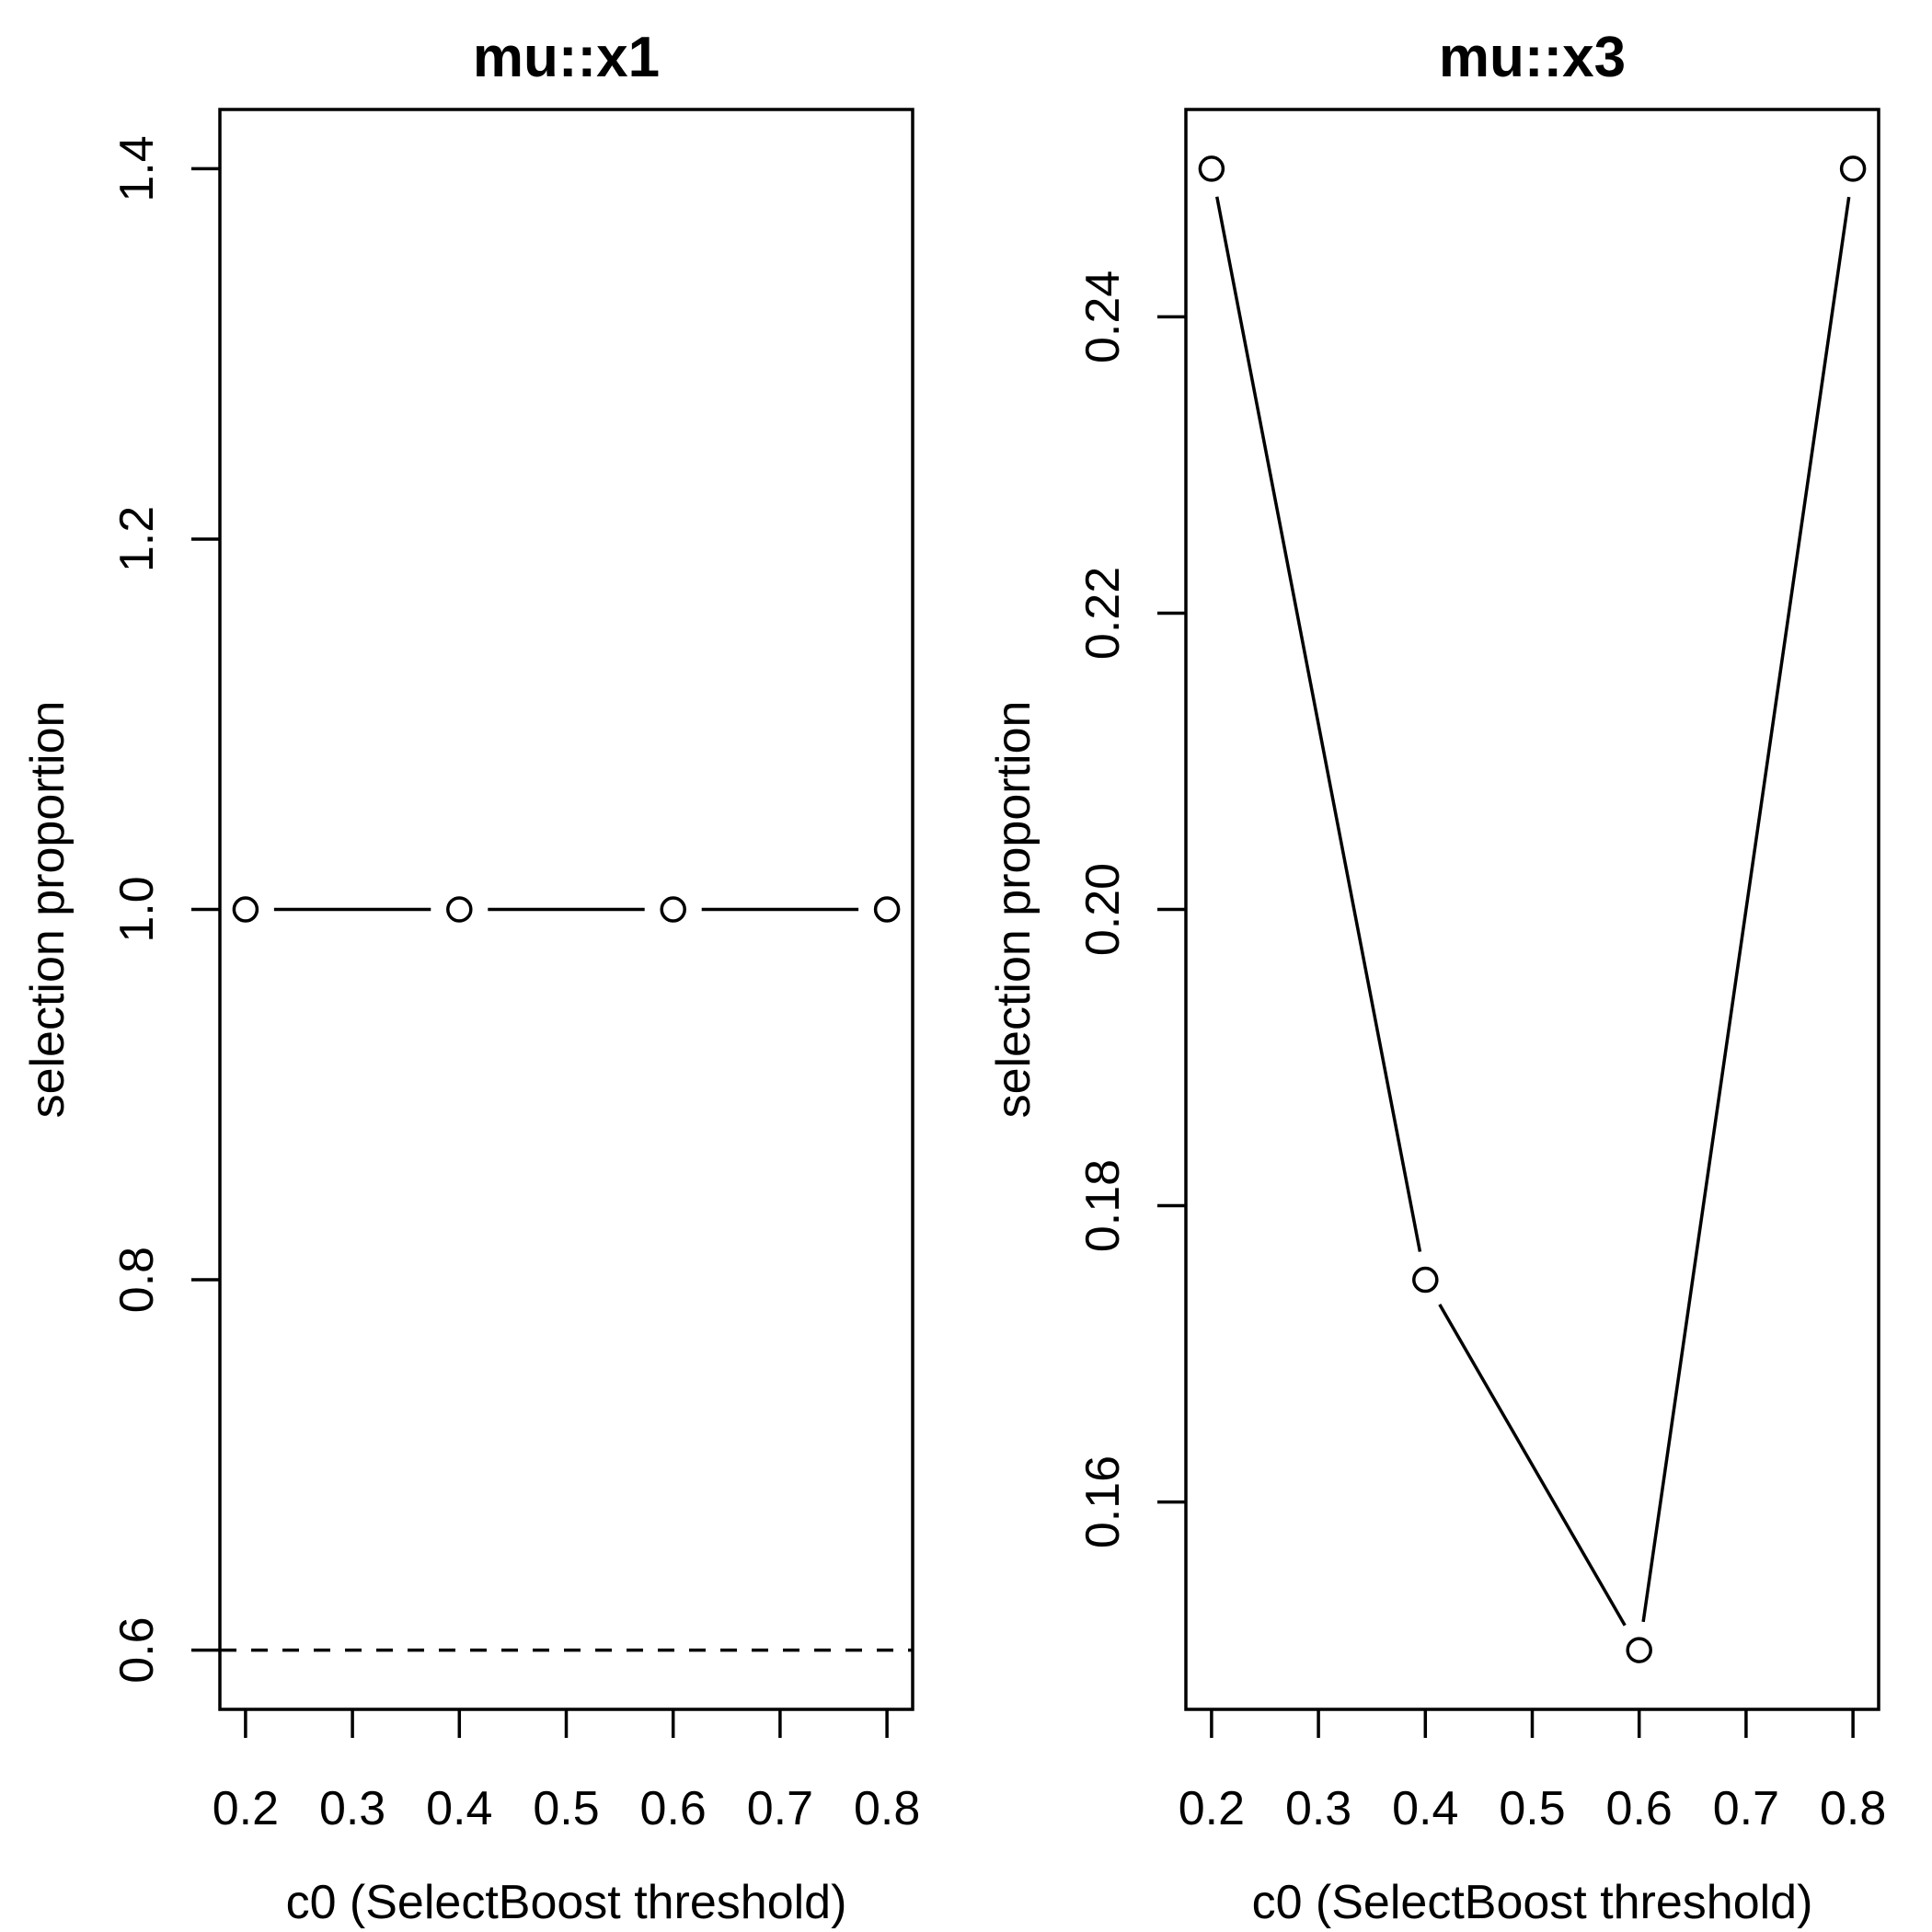 The width and height of the screenshot is (1932, 1932). What do you see at coordinates (137, 1280) in the screenshot?
I see `y-tick-label: 0.8` at bounding box center [137, 1280].